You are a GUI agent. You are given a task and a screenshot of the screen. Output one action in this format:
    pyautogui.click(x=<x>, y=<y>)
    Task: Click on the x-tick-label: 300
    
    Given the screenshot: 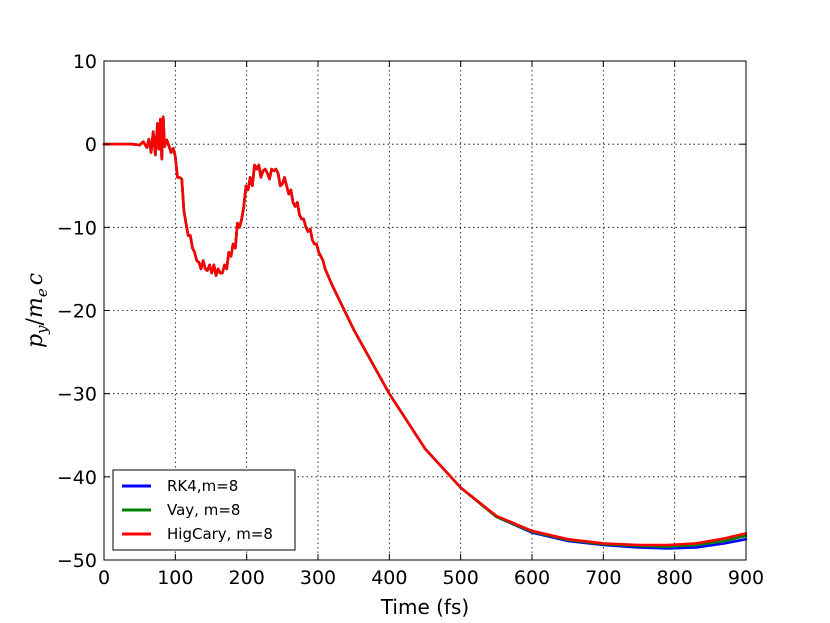 What is the action you would take?
    pyautogui.click(x=318, y=578)
    